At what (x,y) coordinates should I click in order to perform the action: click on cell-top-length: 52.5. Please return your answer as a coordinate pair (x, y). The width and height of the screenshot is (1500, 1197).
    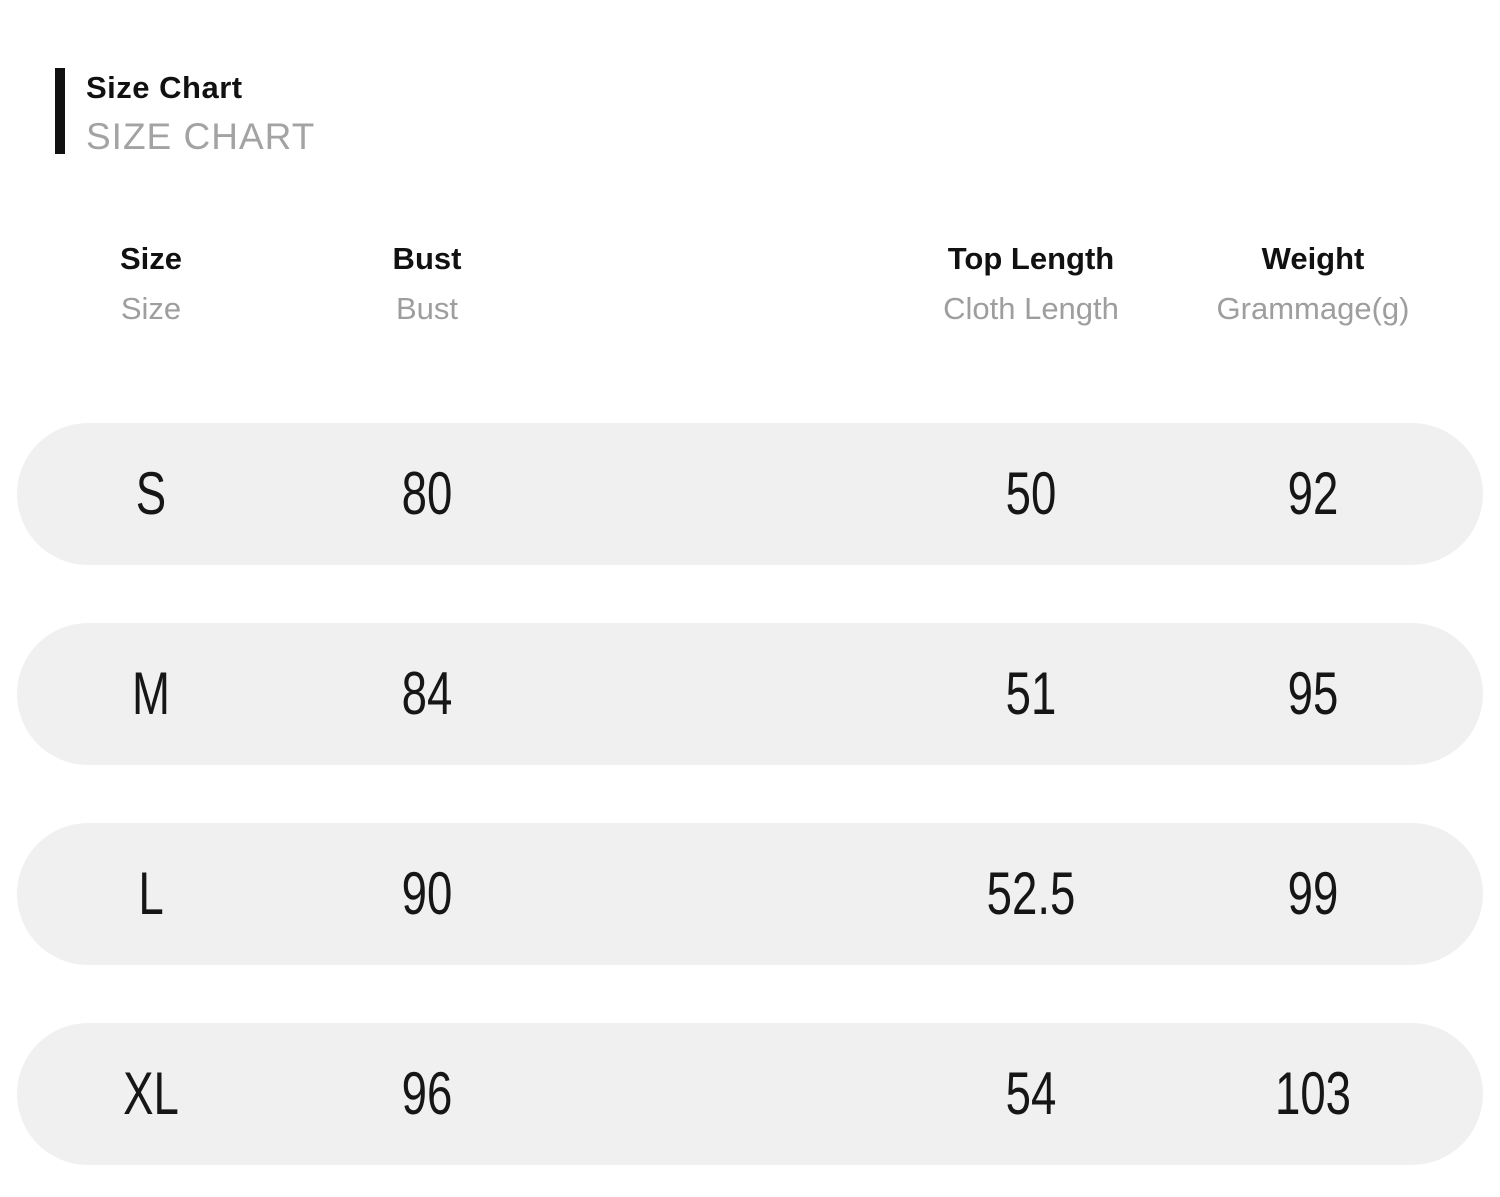
    Looking at the image, I should click on (1031, 894).